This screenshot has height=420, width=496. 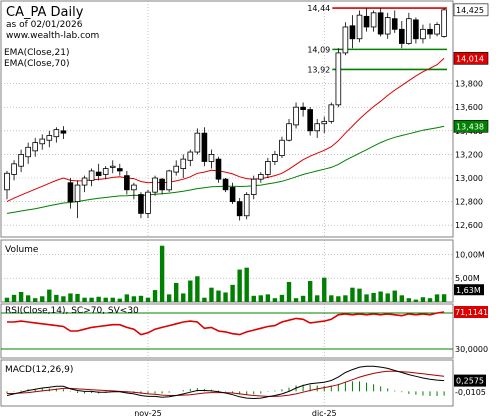 I want to click on price-tick-label: 13,200, so click(x=469, y=154).